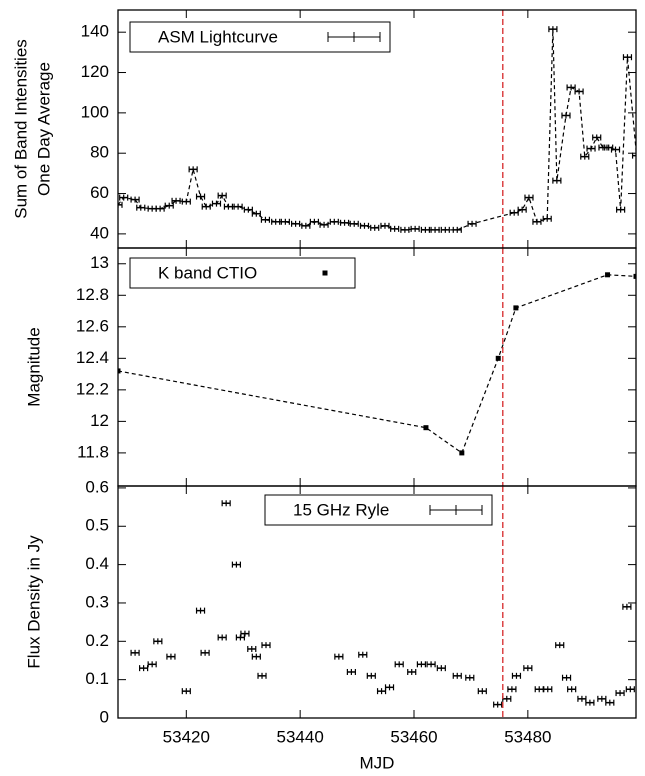 Image resolution: width=645 pixels, height=776 pixels. Describe the element at coordinates (92, 357) in the screenshot. I see `y-tick-label: 12.4` at that location.